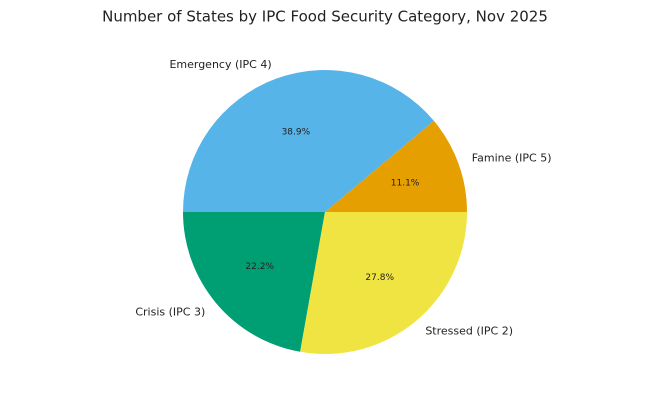 This screenshot has width=650, height=408. Describe the element at coordinates (296, 132) in the screenshot. I see `percent-label: 38.9%` at that location.